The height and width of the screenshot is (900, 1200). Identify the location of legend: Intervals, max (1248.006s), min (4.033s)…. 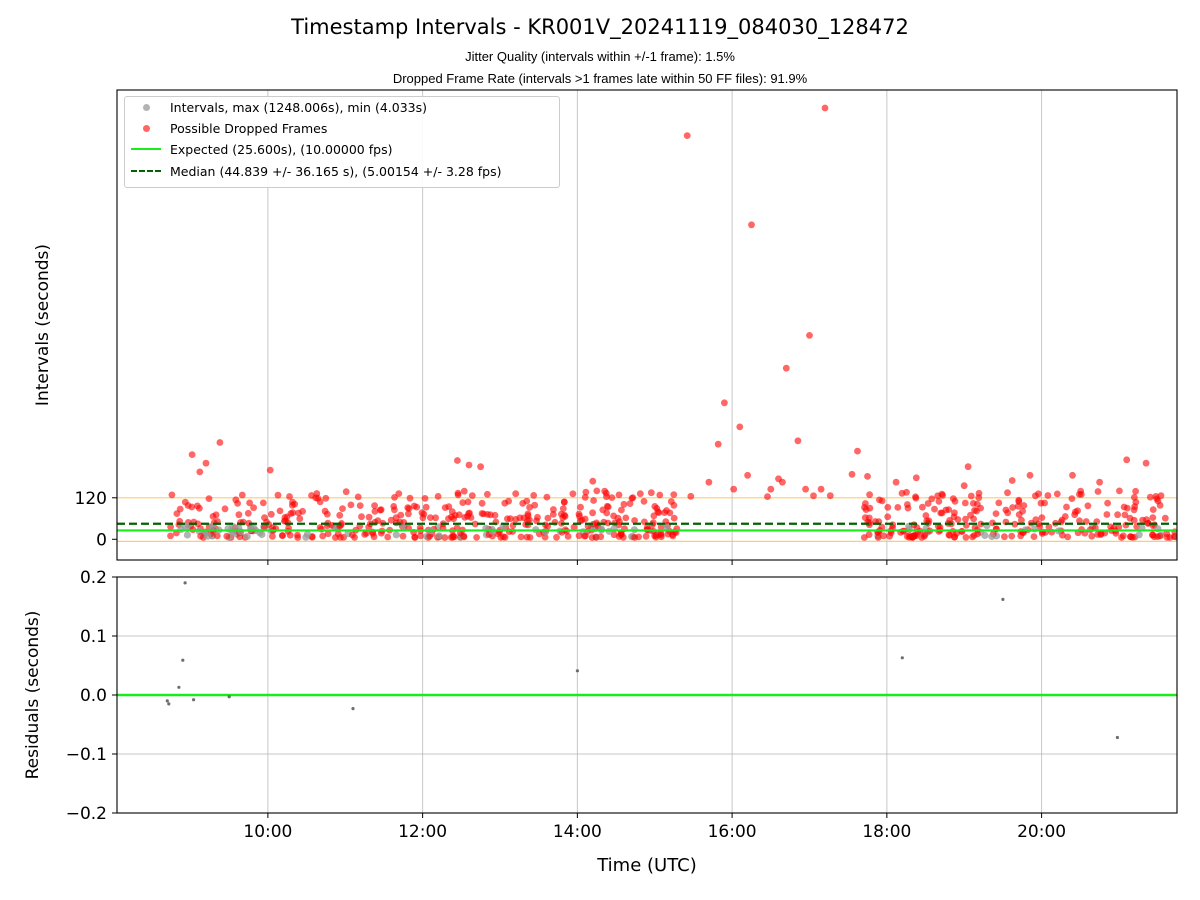
(342, 142).